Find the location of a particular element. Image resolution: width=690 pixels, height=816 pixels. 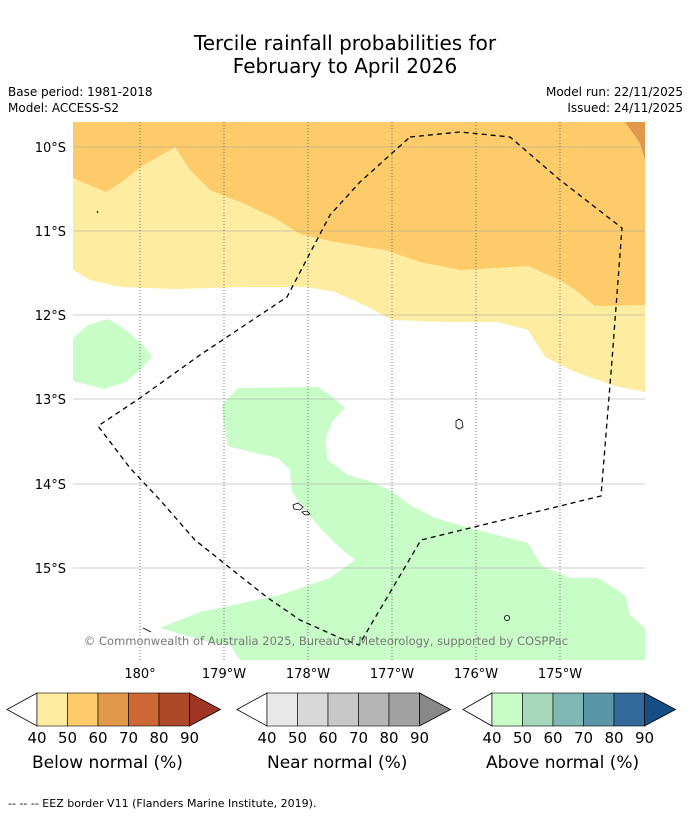

near-normal-colorbar: 40 50 60 70 80 90 is located at coordinates (344, 719).